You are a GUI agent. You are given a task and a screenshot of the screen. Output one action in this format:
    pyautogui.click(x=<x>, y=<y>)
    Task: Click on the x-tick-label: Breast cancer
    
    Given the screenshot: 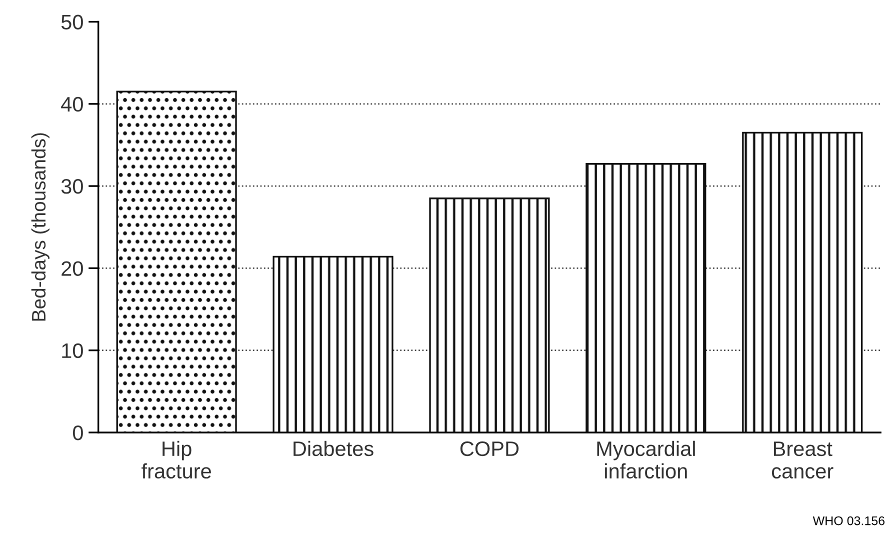 What is the action you would take?
    pyautogui.click(x=803, y=460)
    